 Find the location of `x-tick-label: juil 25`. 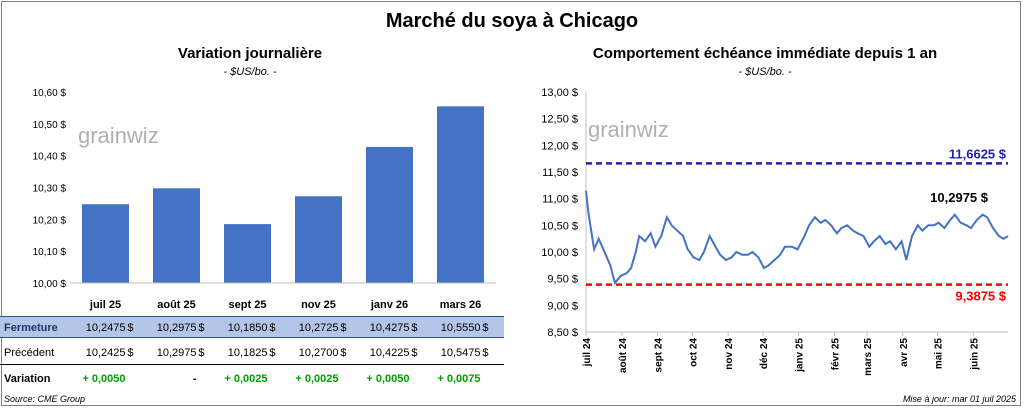

x-tick-label: juil 25 is located at coordinates (105, 305).